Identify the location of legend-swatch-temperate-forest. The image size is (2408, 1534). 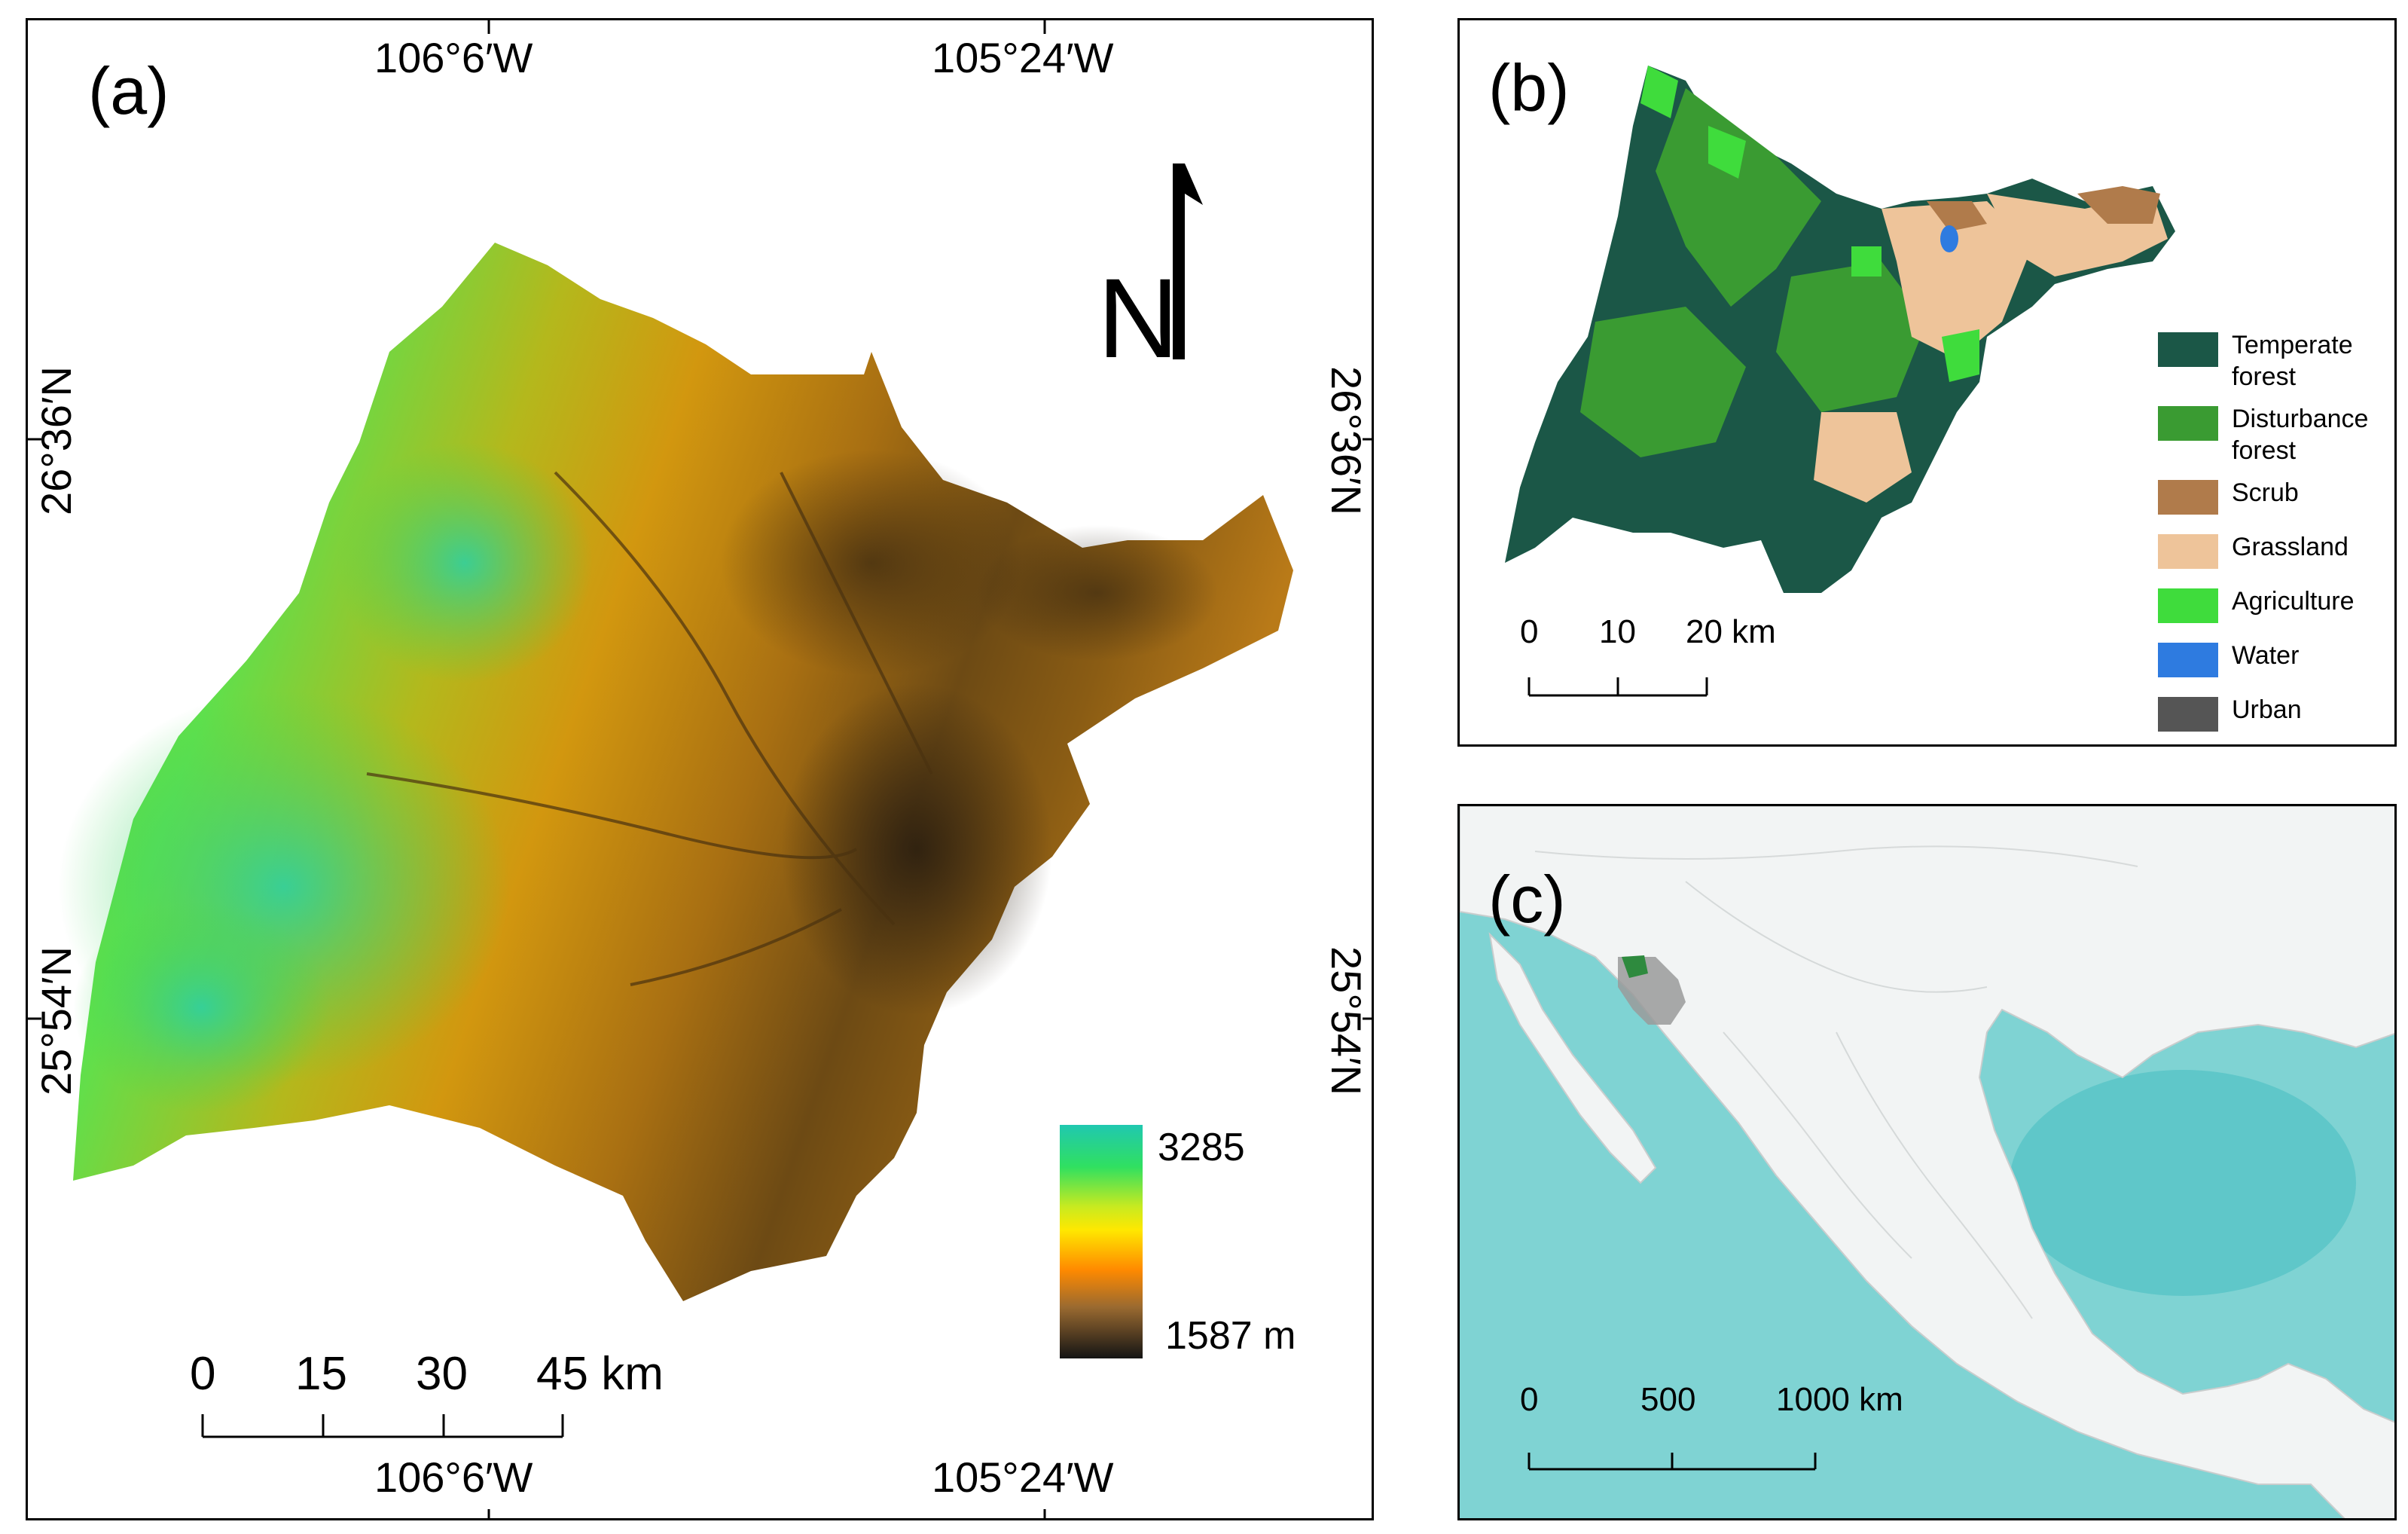
(2188, 349).